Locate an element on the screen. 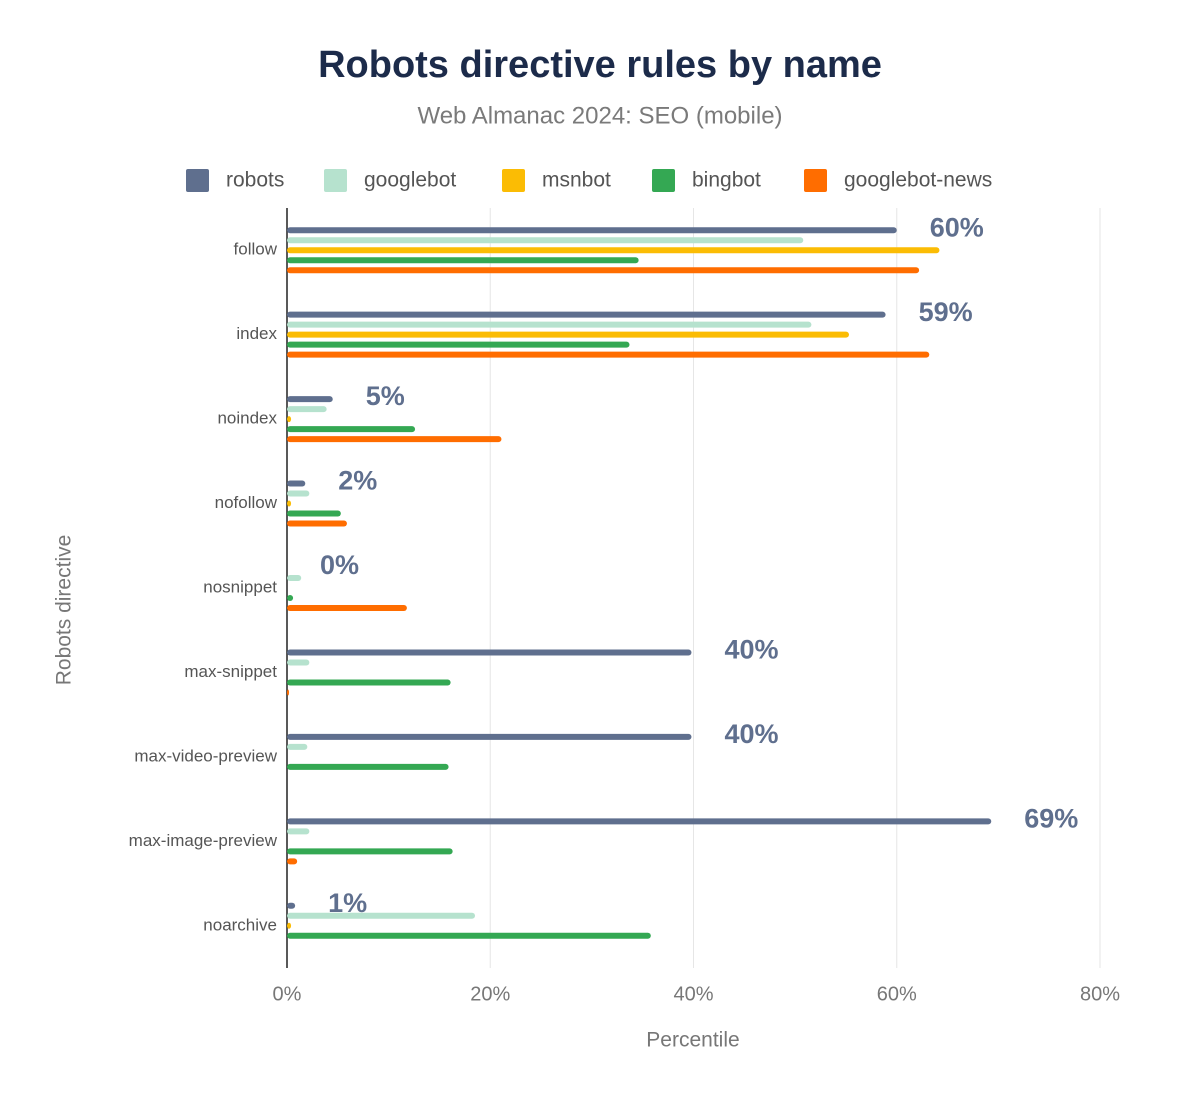 The image size is (1200, 1101). y-tick-label: max-snippet is located at coordinates (230, 671).